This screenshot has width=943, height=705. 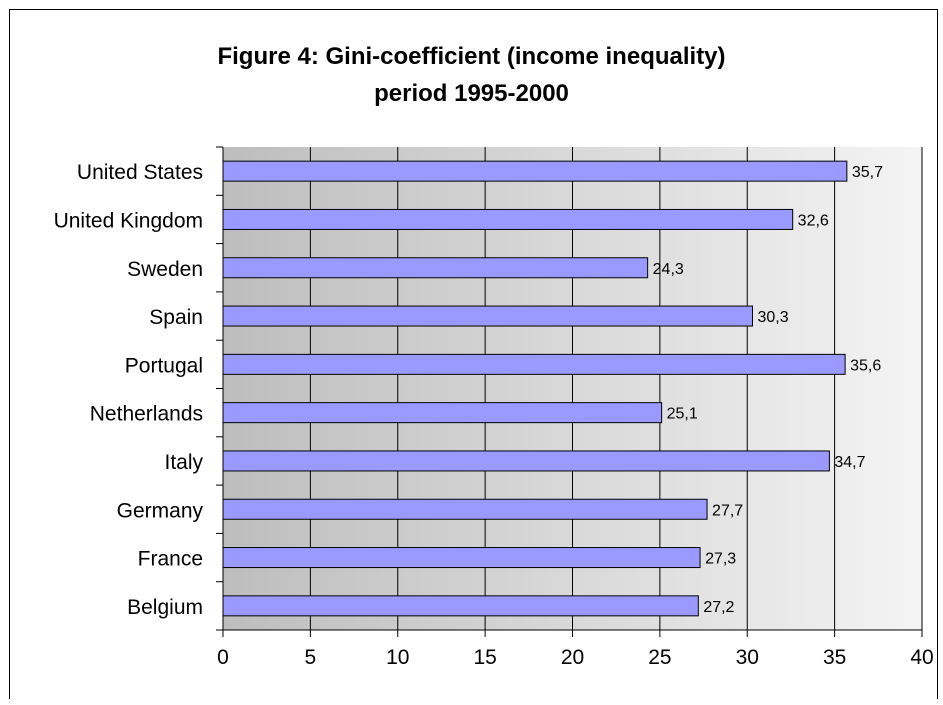 What do you see at coordinates (659, 657) in the screenshot?
I see `x-tick-label: 25` at bounding box center [659, 657].